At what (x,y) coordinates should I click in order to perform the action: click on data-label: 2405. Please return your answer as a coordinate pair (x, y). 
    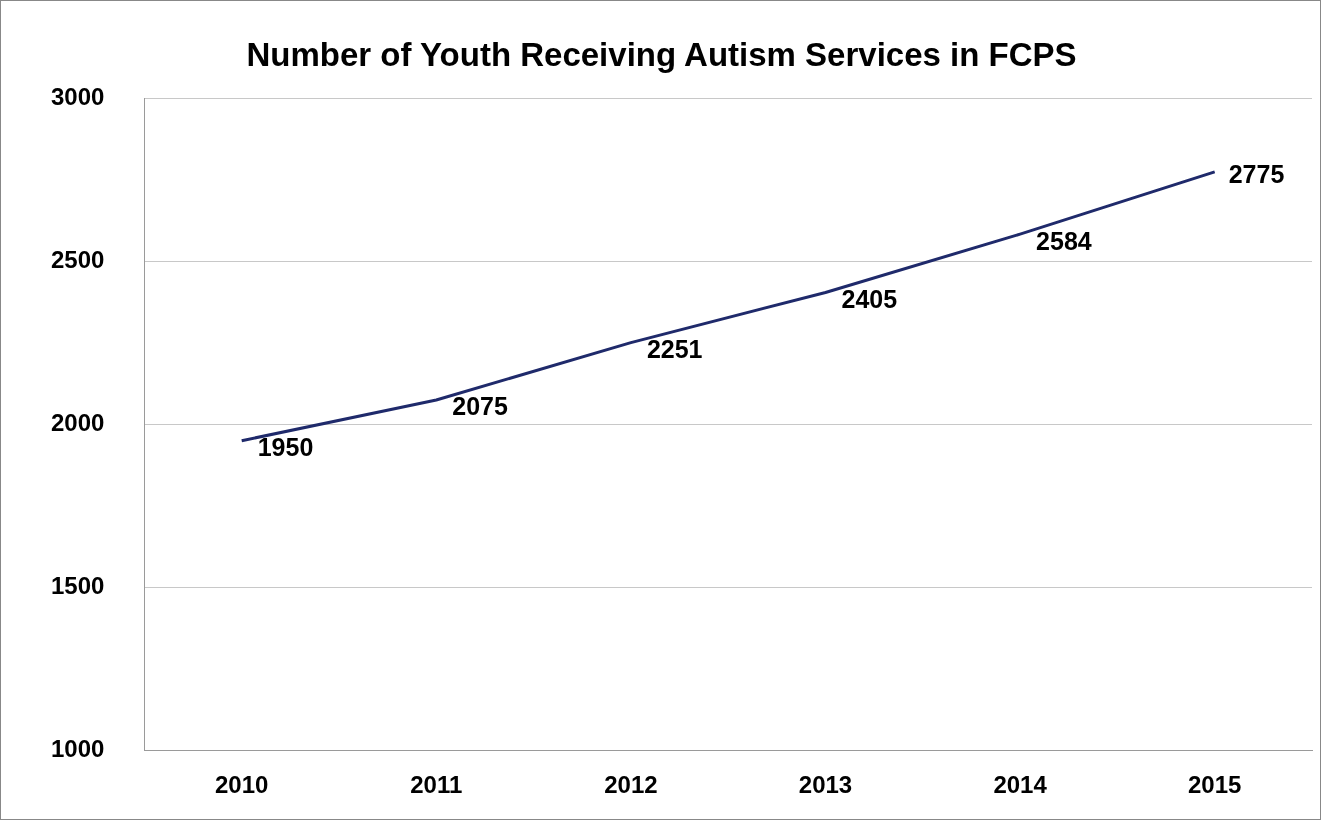
    Looking at the image, I should click on (869, 298).